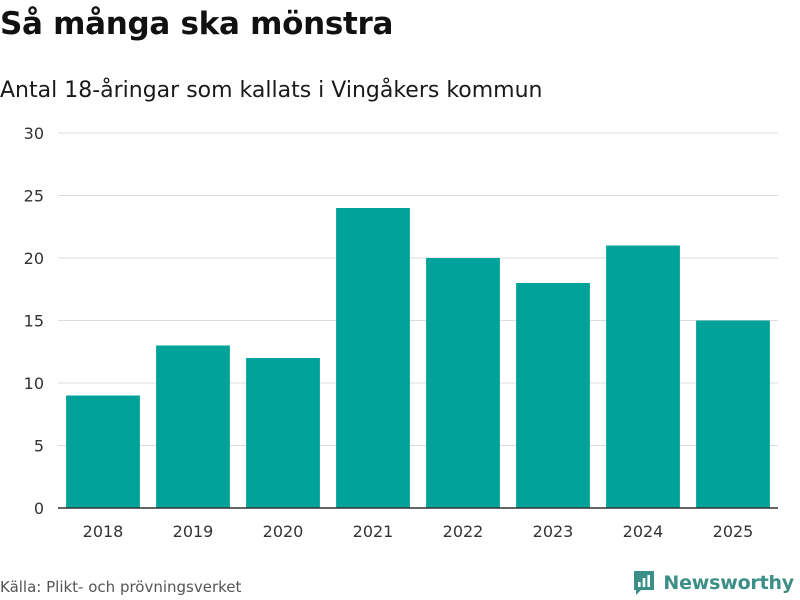  I want to click on x-tick-label: 2024, so click(643, 531).